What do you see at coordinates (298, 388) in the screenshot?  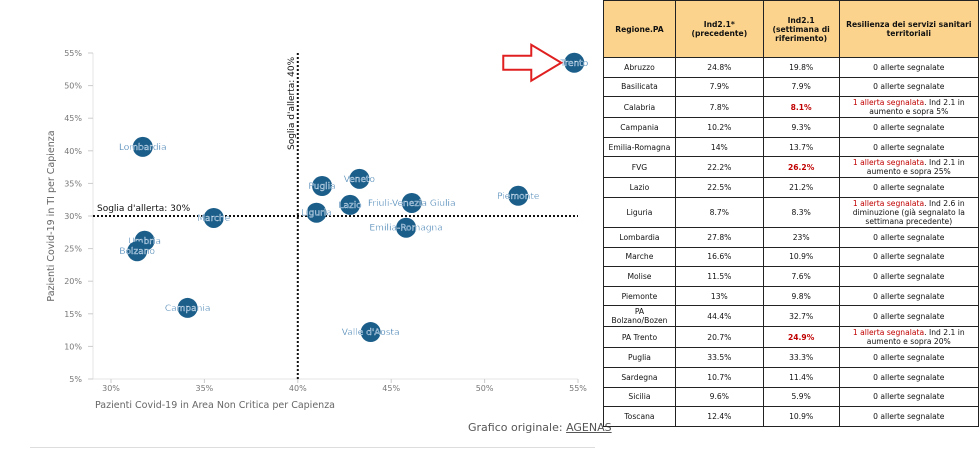 I see `x-tick-label: 40%` at bounding box center [298, 388].